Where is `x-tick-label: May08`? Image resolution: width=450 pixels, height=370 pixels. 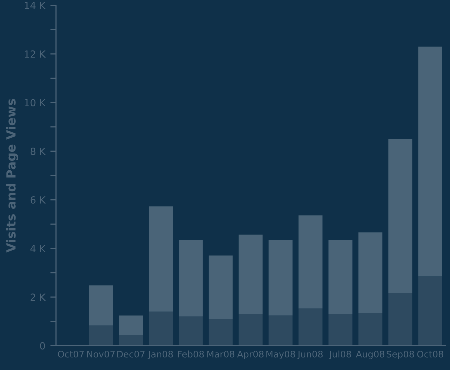 x-tick-label: May08 is located at coordinates (281, 355).